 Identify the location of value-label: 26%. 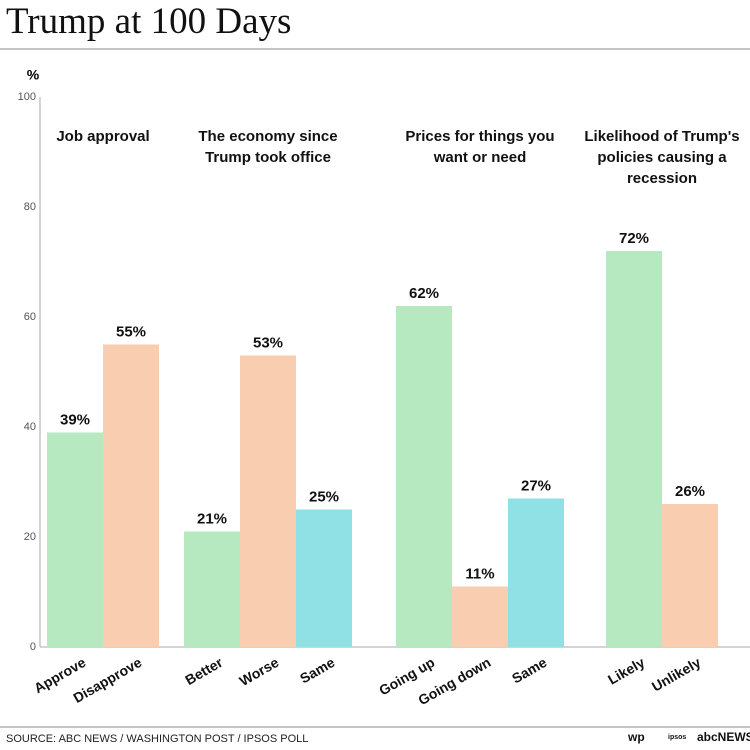
(690, 491).